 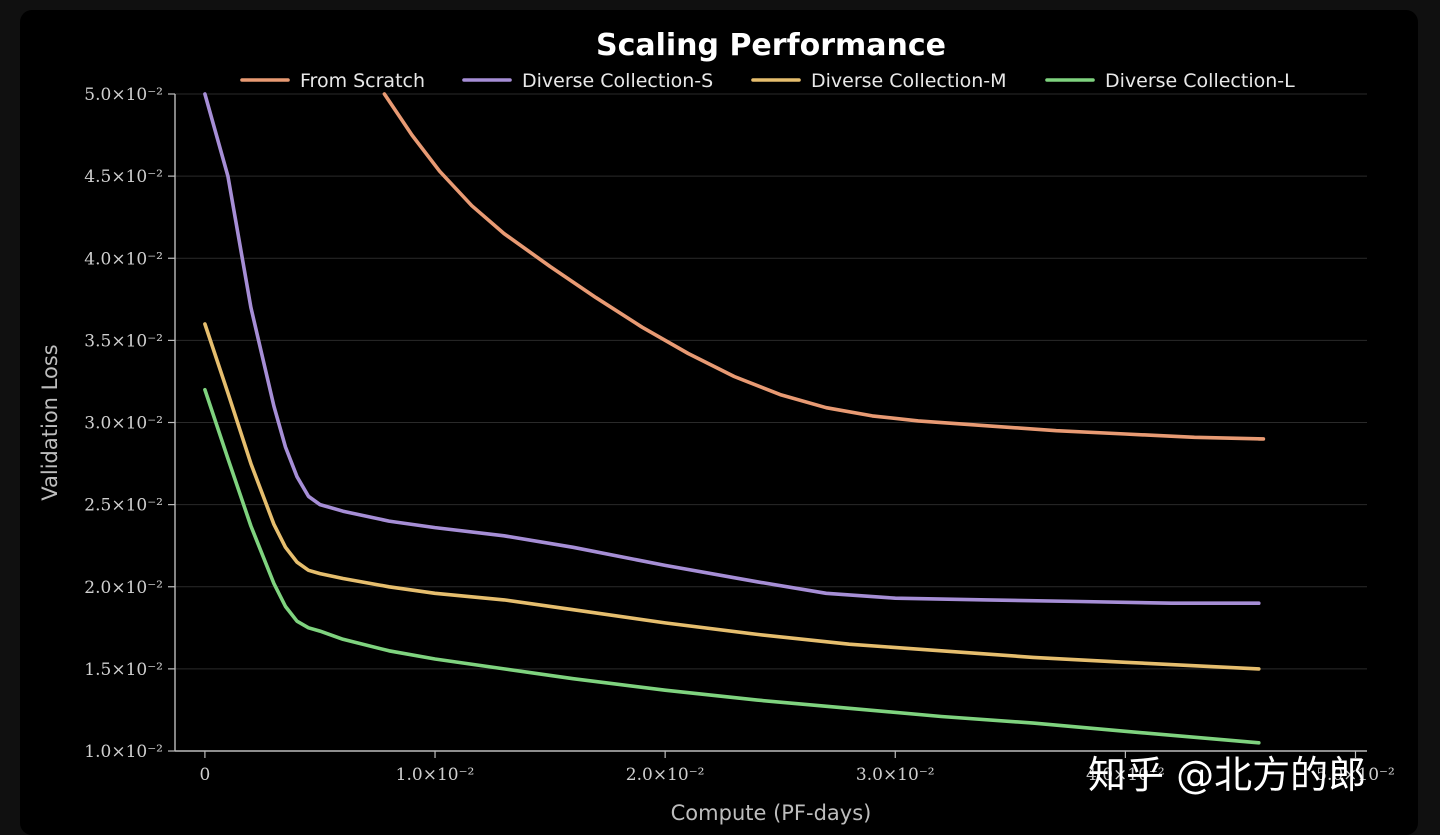 What do you see at coordinates (123, 341) in the screenshot?
I see `y-tick-label: 3.5×10⁻²` at bounding box center [123, 341].